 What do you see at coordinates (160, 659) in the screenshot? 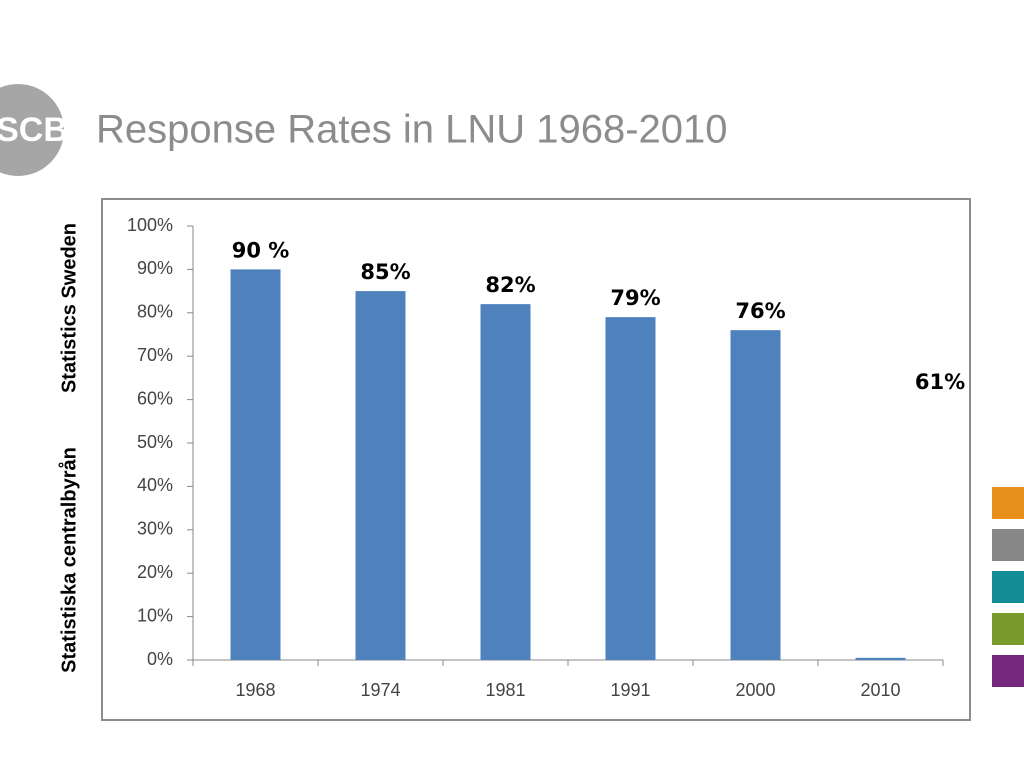
I see `y-tick-label: 0%` at bounding box center [160, 659].